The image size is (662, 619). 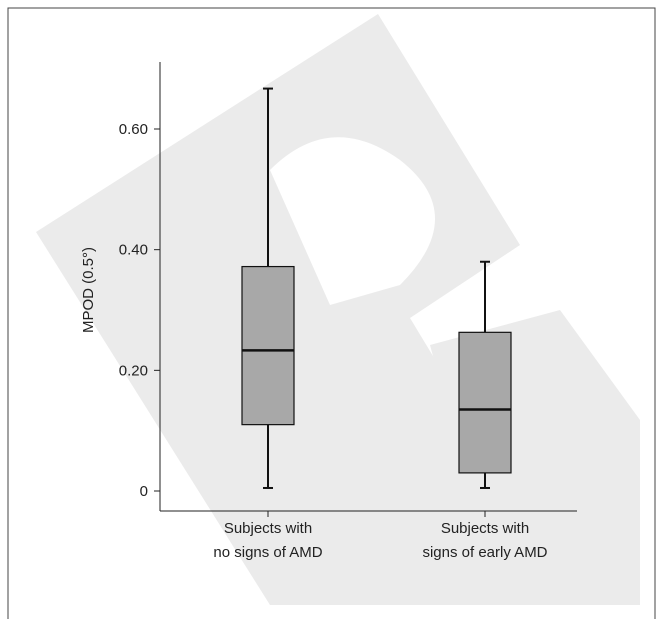 I want to click on watermark-inner, so click(x=352, y=221).